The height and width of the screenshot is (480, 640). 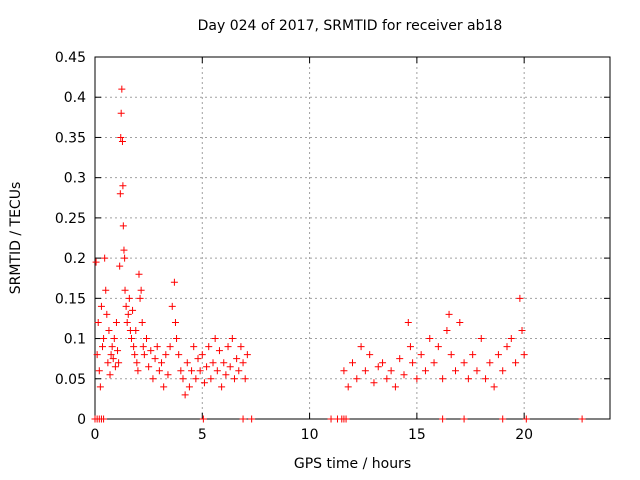 What do you see at coordinates (202, 435) in the screenshot?
I see `x-tick-label: 5` at bounding box center [202, 435].